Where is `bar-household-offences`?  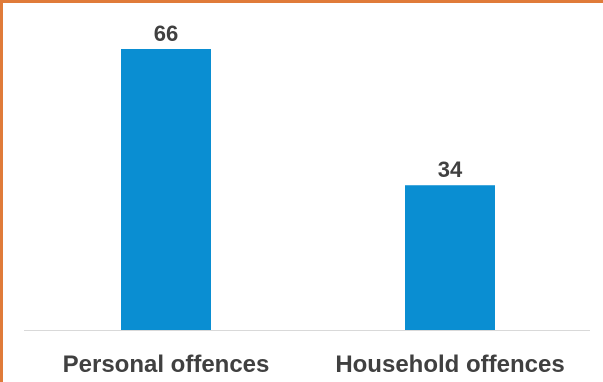
bar-household-offences is located at coordinates (450, 257).